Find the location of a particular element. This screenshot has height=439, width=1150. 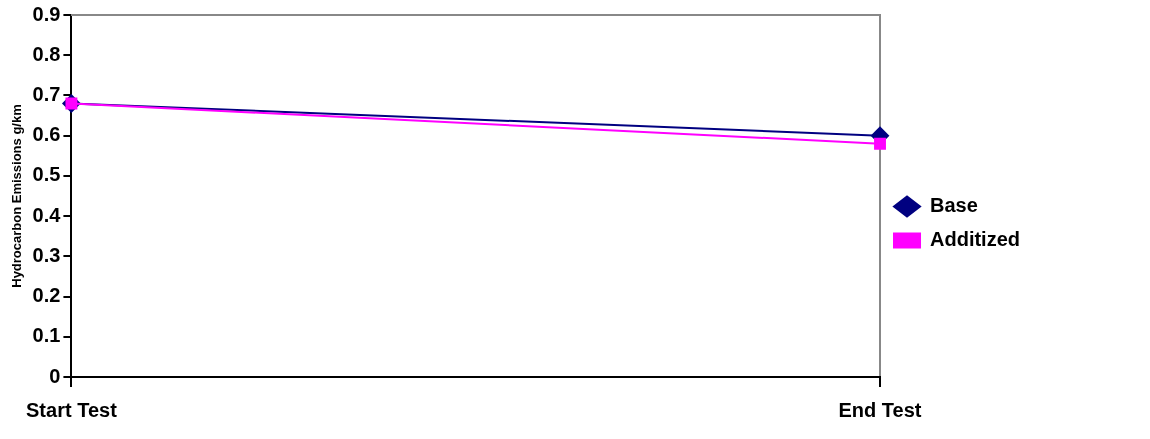

point is located at coordinates (880, 143).